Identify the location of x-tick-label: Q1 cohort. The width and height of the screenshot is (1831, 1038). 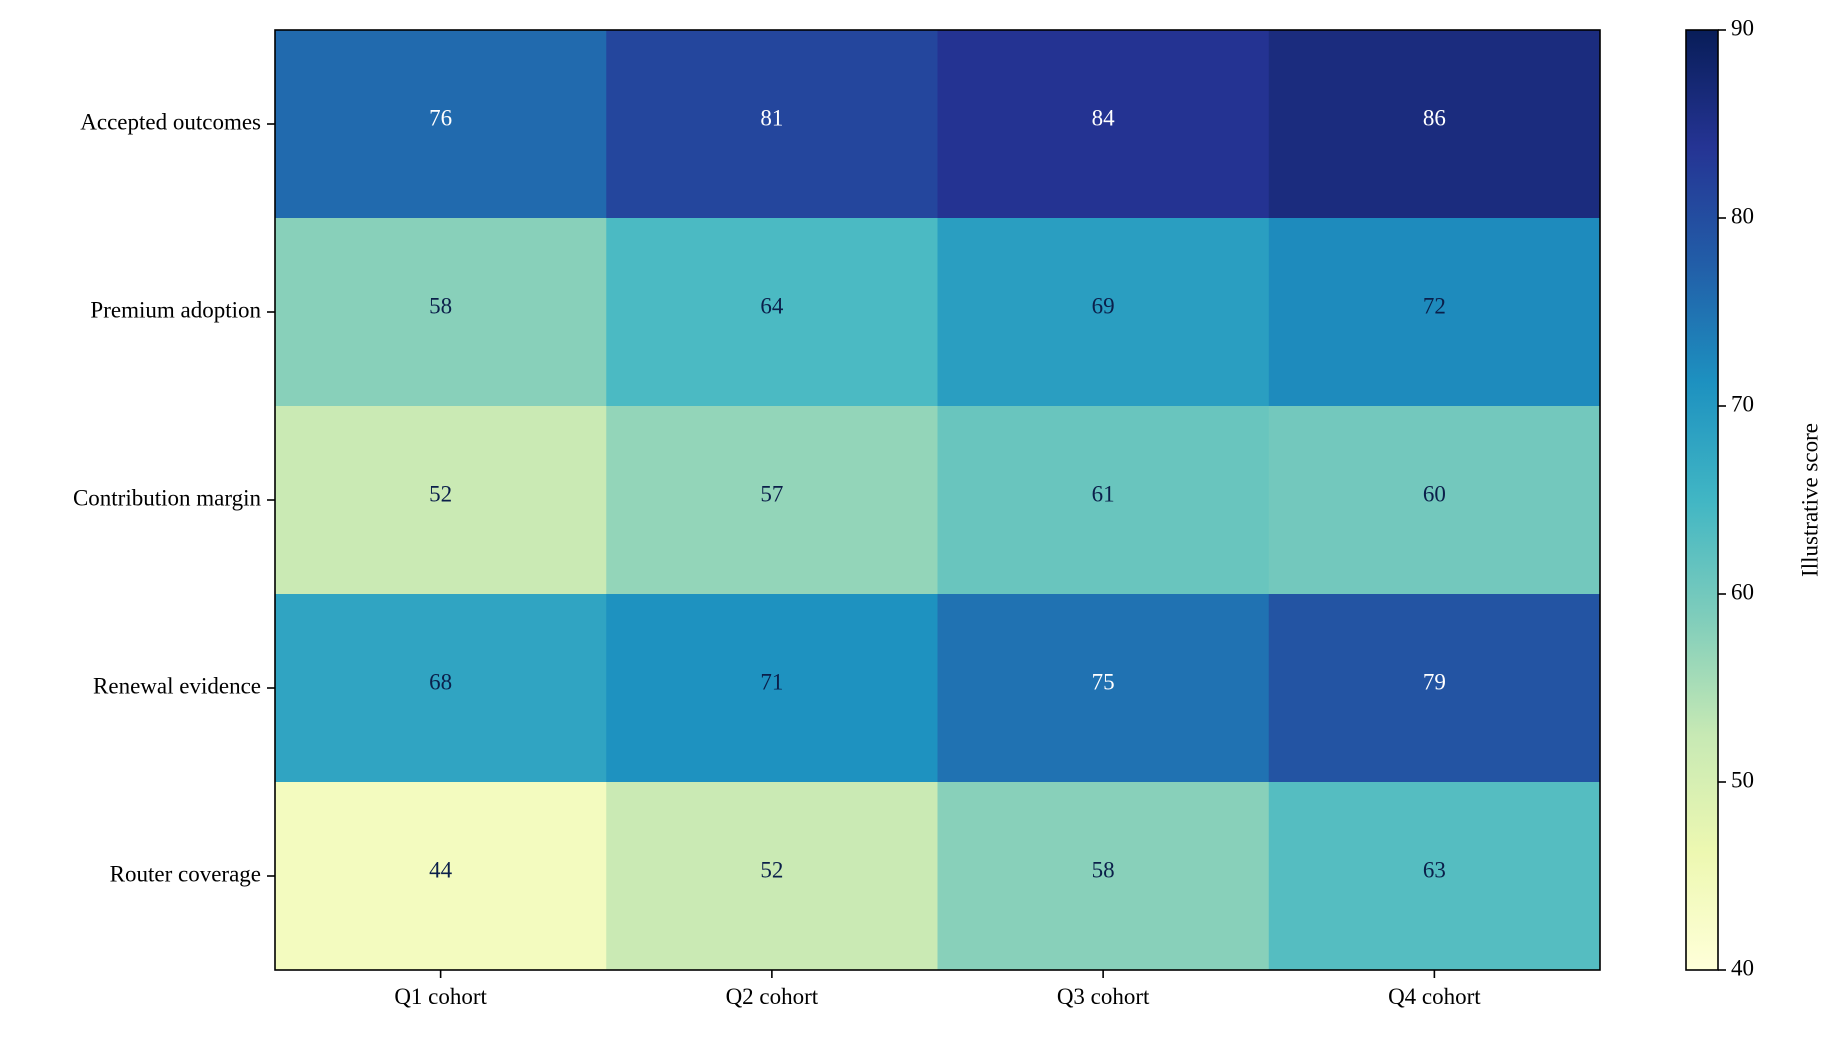
(440, 996).